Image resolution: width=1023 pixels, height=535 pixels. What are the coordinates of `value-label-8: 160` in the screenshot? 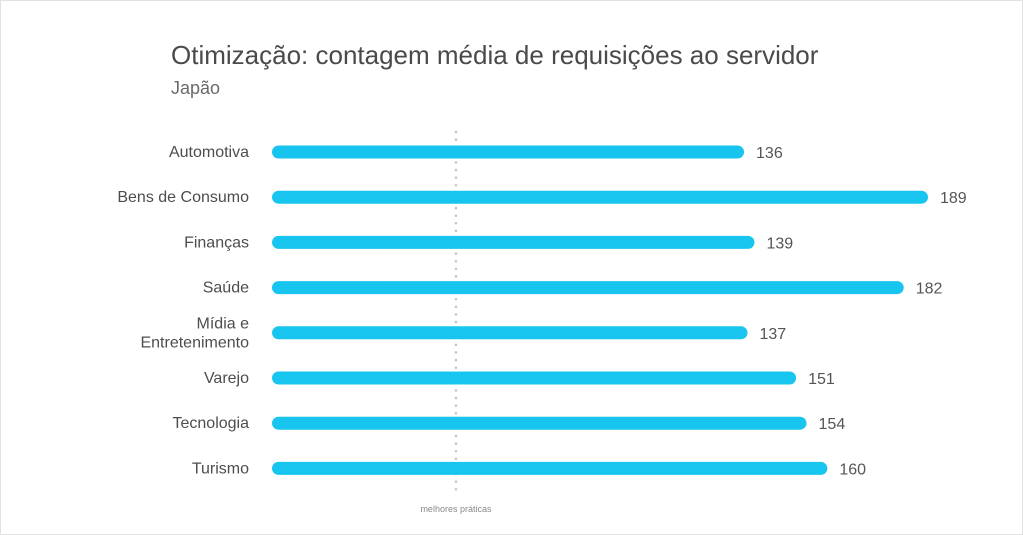 It's located at (852, 469).